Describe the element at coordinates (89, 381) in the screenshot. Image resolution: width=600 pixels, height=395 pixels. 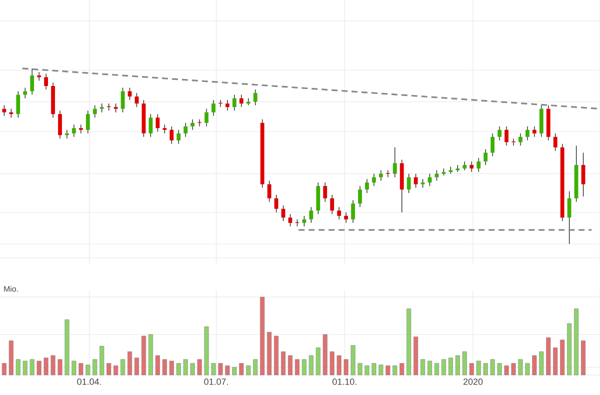
I see `x-tick-label: 01.04.` at that location.